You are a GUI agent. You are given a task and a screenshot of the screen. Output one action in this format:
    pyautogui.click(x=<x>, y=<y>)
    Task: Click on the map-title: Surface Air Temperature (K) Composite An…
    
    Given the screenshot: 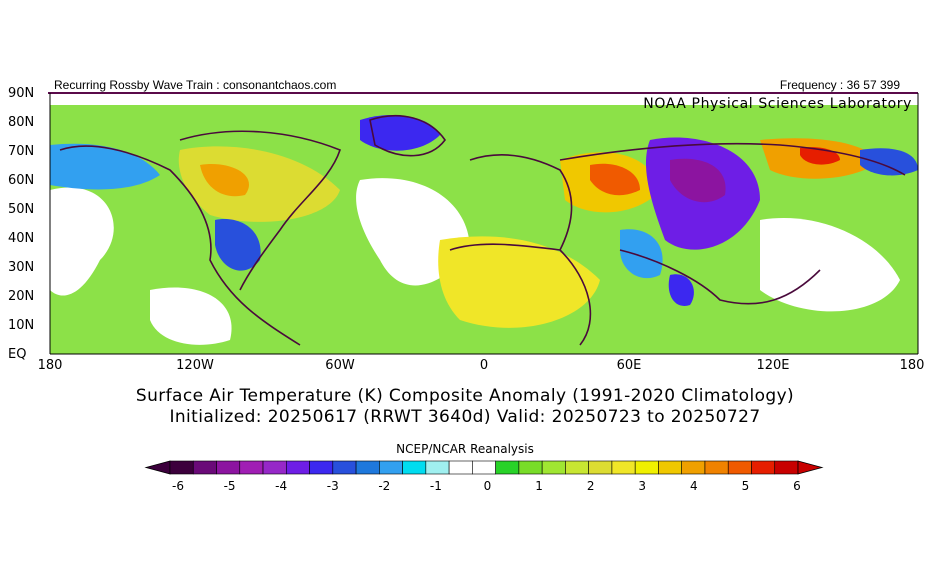 What is the action you would take?
    pyautogui.click(x=465, y=396)
    